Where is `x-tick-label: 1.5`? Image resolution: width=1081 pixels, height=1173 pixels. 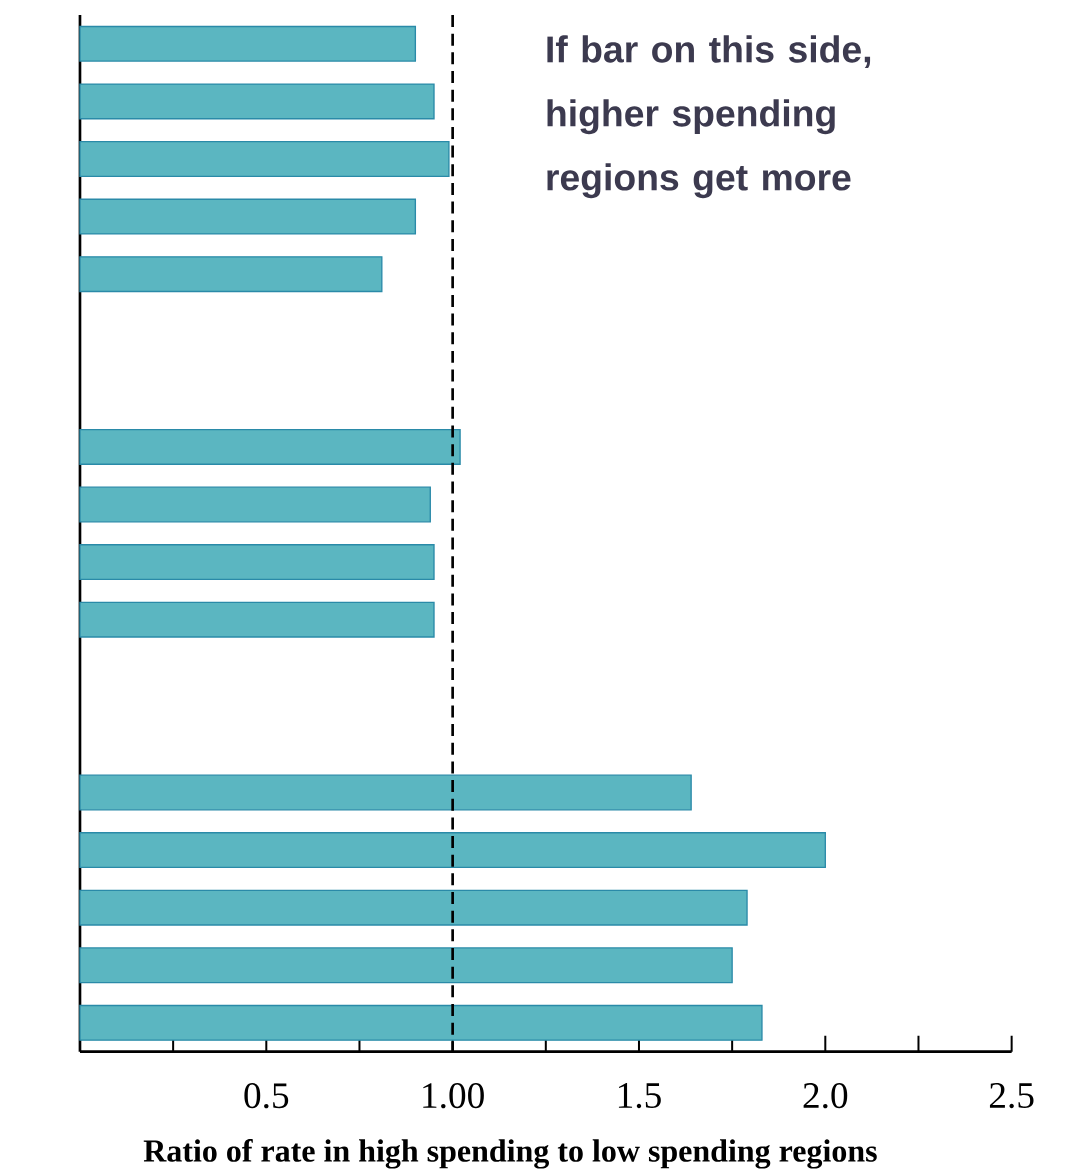 x-tick-label: 1.5 is located at coordinates (640, 1096).